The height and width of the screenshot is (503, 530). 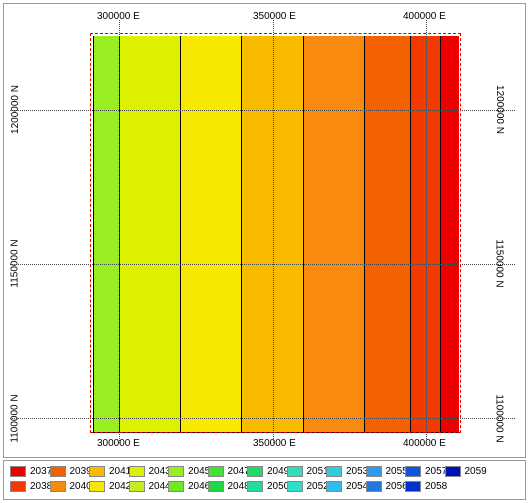 What do you see at coordinates (357, 471) in the screenshot?
I see `legend-label-2053: 2053` at bounding box center [357, 471].